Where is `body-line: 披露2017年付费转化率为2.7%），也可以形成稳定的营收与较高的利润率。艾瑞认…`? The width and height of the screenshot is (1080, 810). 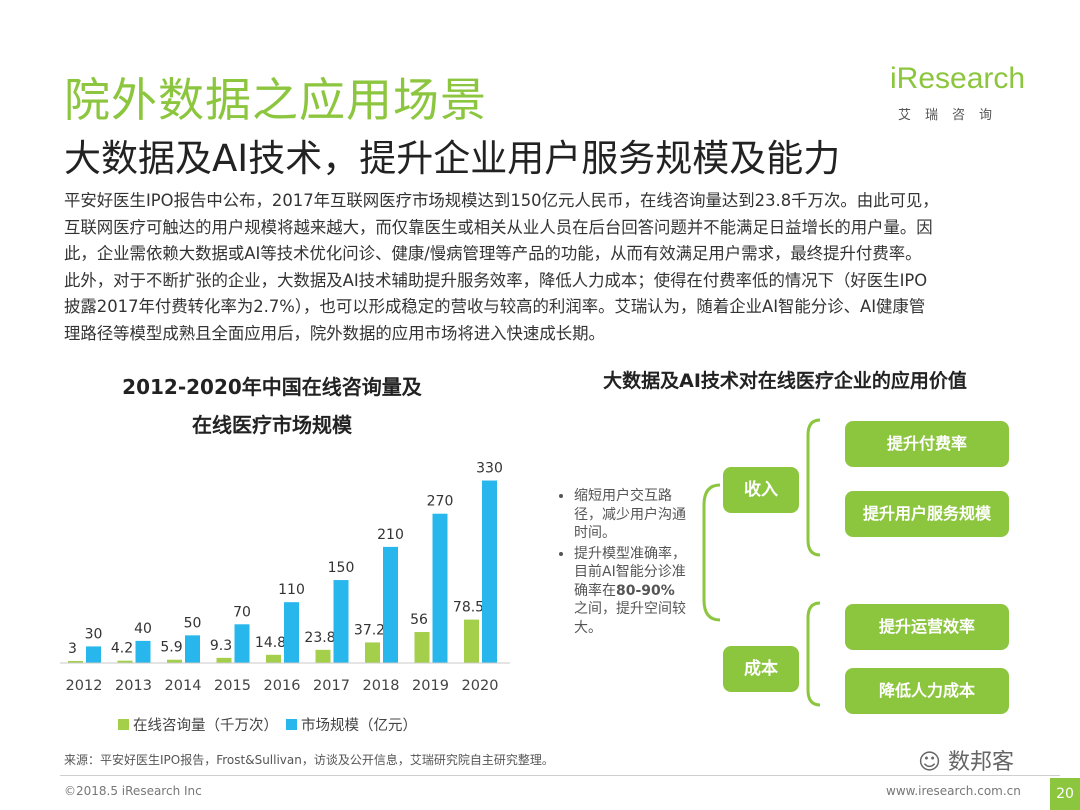
body-line: 披露2017年付费转化率为2.7%），也可以形成稳定的营收与较高的利润率。艾瑞认… is located at coordinates (495, 306).